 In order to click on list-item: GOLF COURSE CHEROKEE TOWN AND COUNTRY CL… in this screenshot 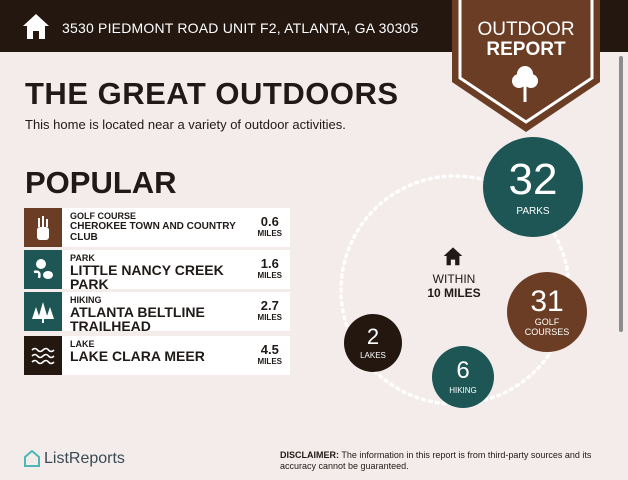, I will do `click(157, 227)`.